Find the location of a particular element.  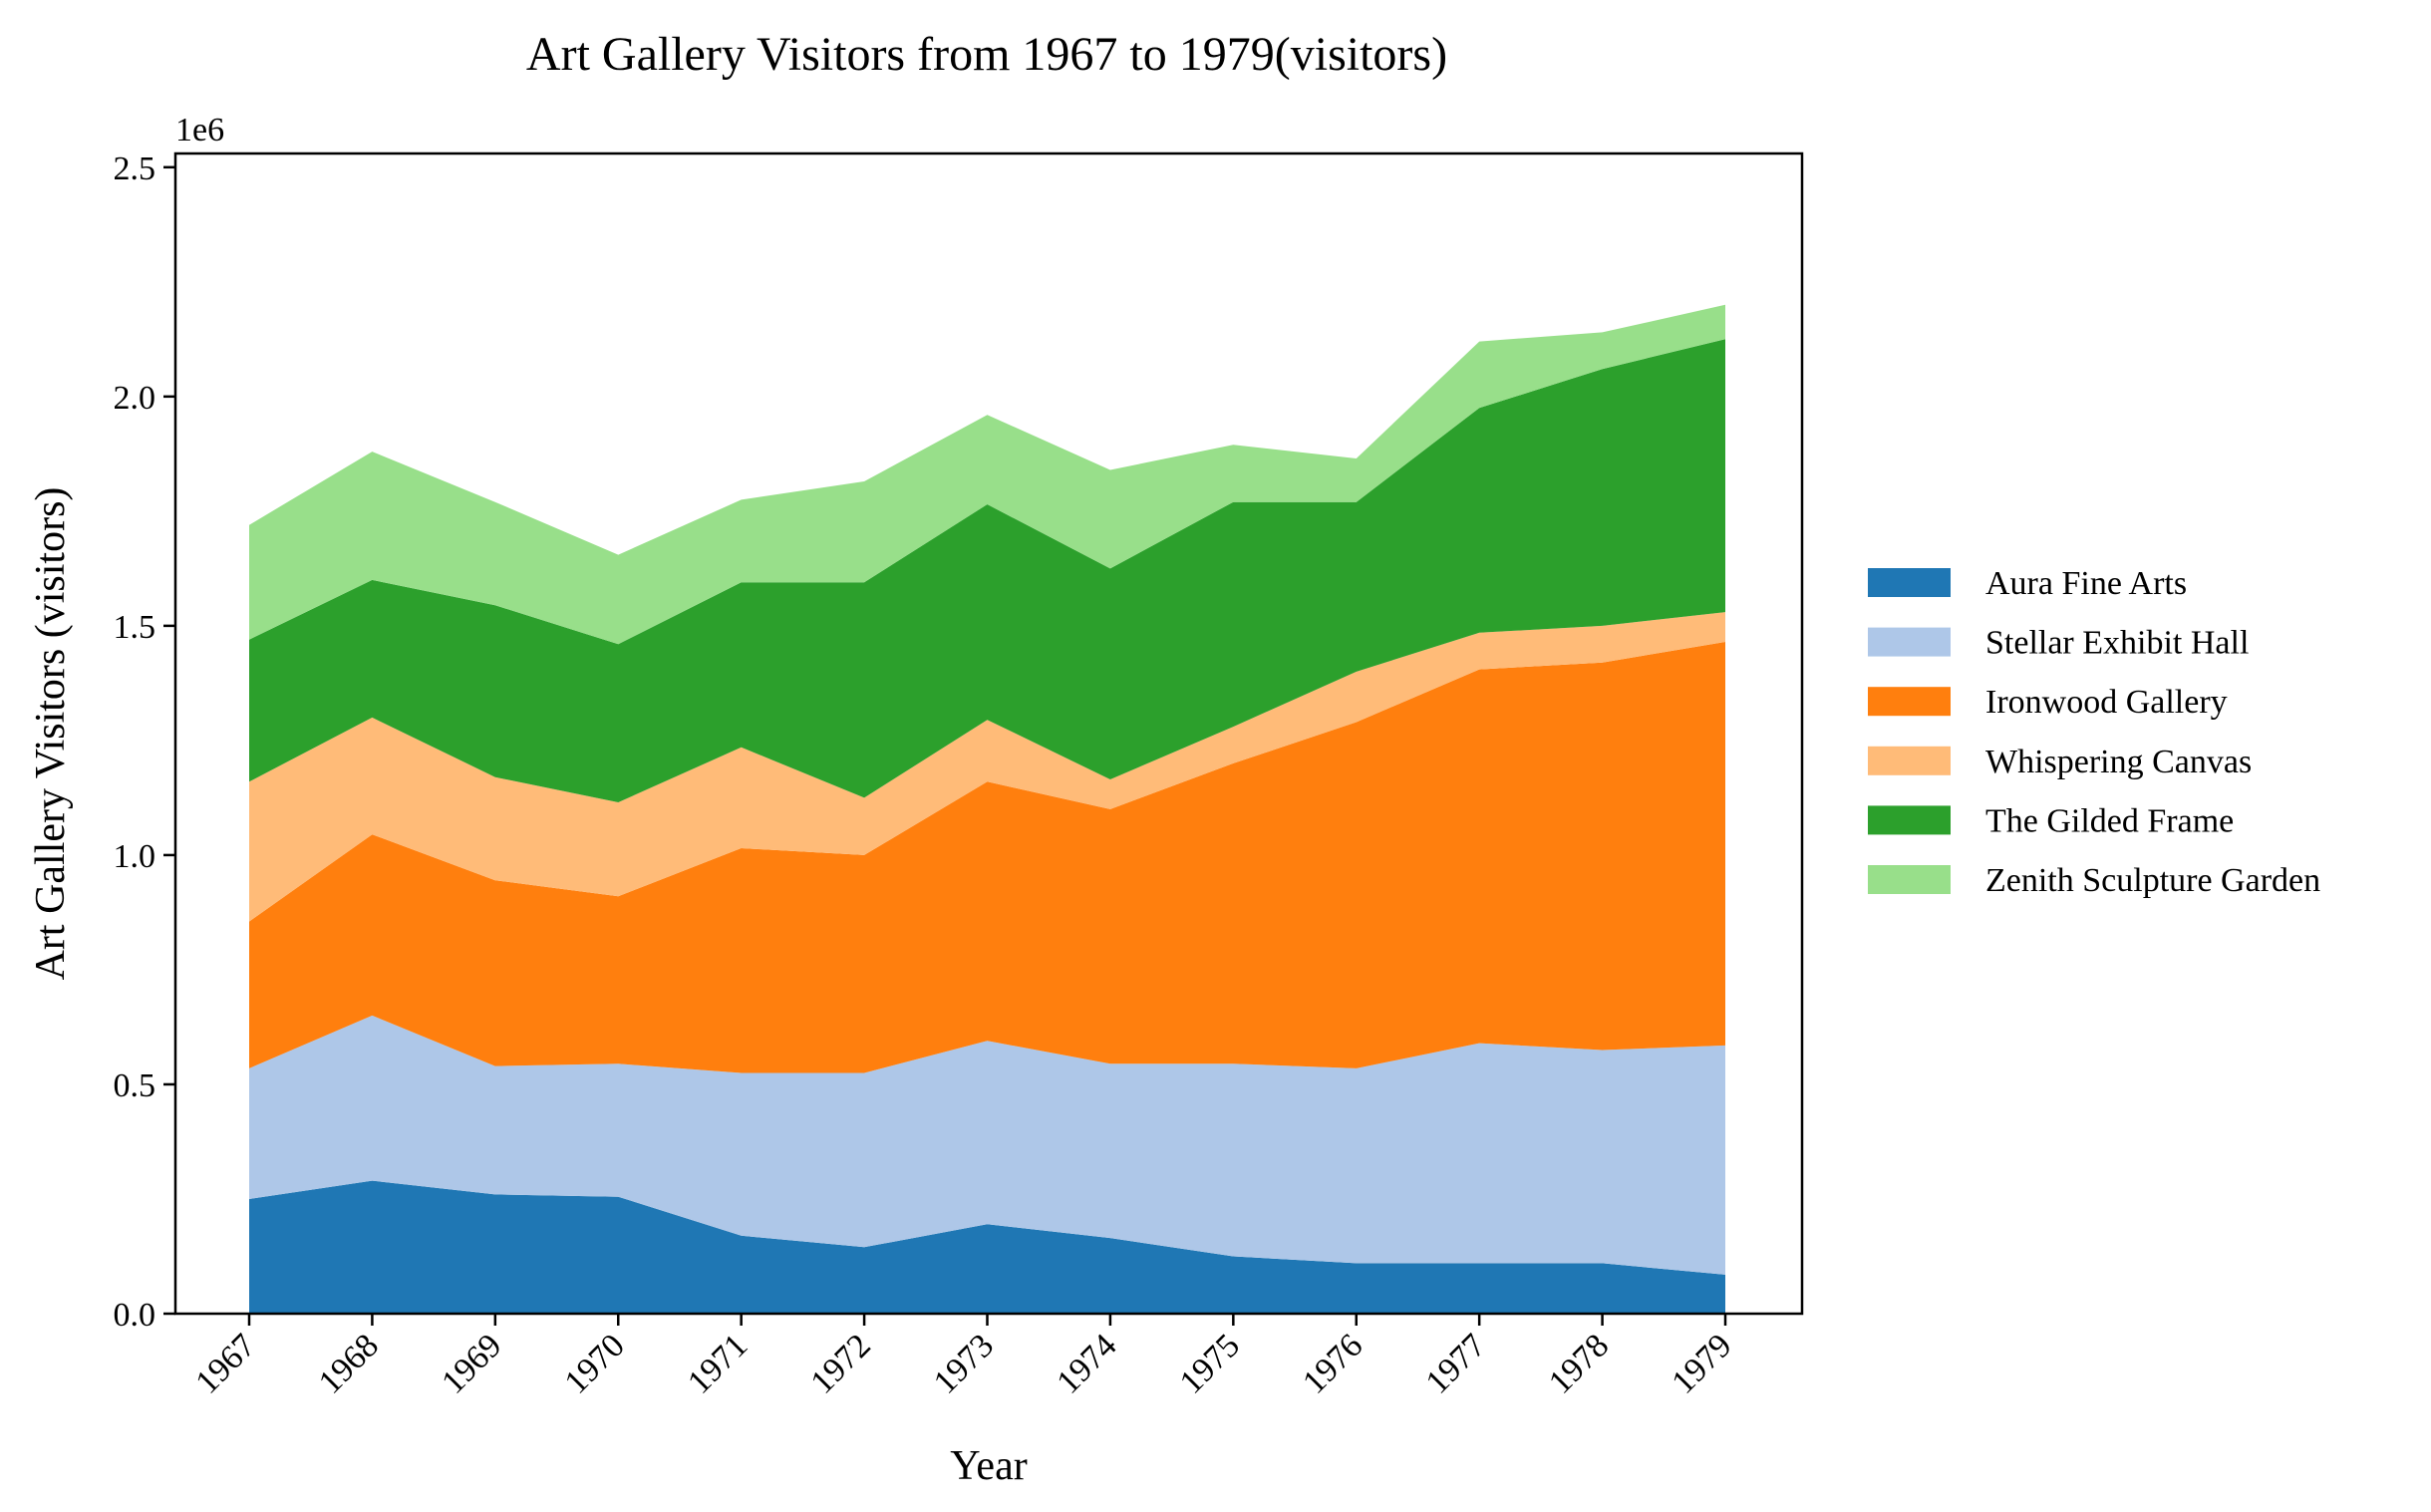

x-axis-title: Year is located at coordinates (988, 1466).